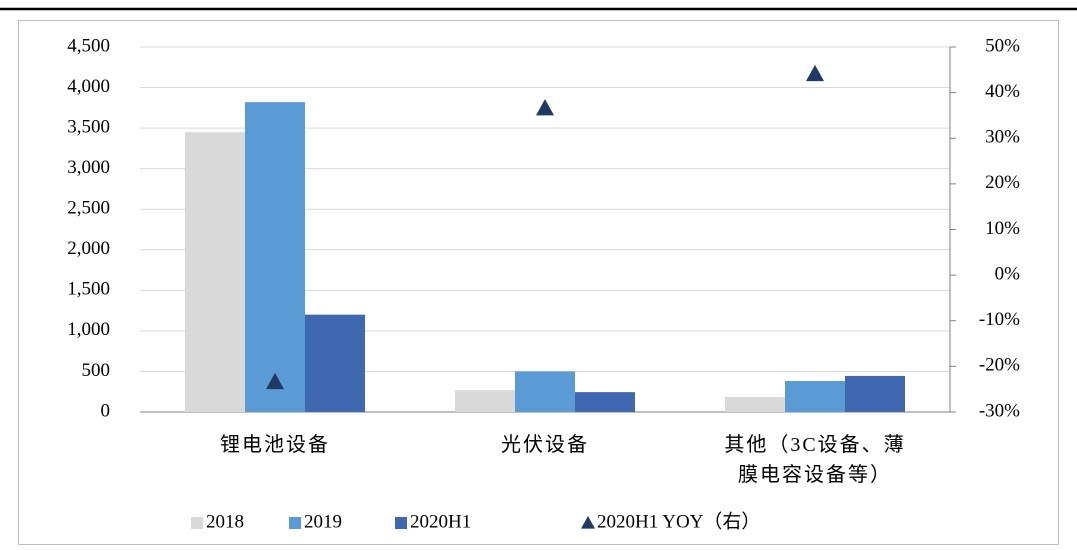  What do you see at coordinates (1002, 137) in the screenshot?
I see `y2-tick-label: 30%` at bounding box center [1002, 137].